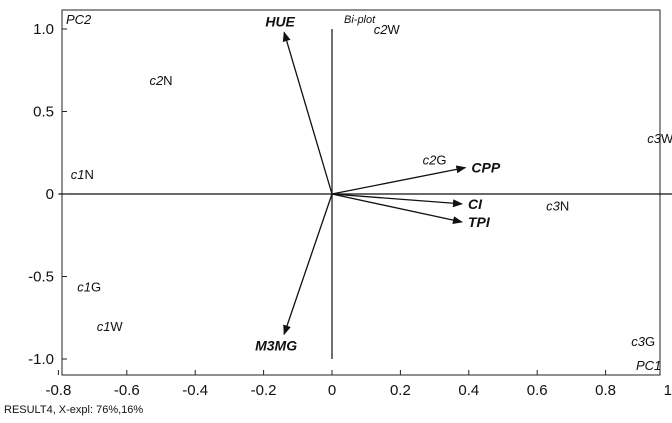  Describe the element at coordinates (79, 19) in the screenshot. I see `y-axis-label: PC2` at that location.